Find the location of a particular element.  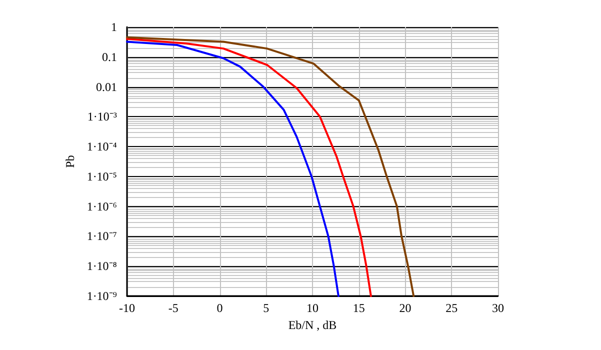

x-tick-label: 25 is located at coordinates (452, 308).